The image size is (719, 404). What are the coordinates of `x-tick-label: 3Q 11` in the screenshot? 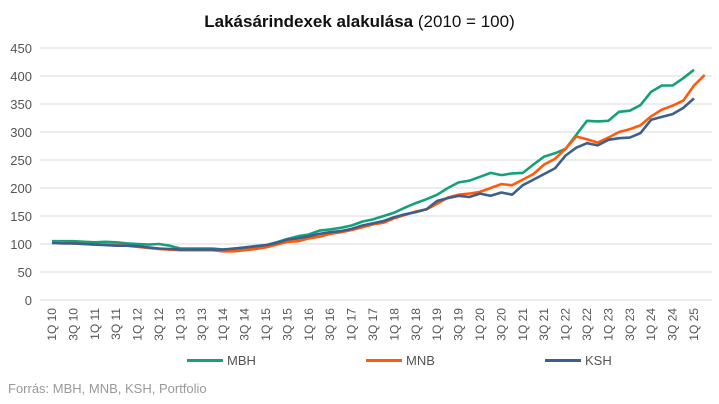 It's located at (116, 324).